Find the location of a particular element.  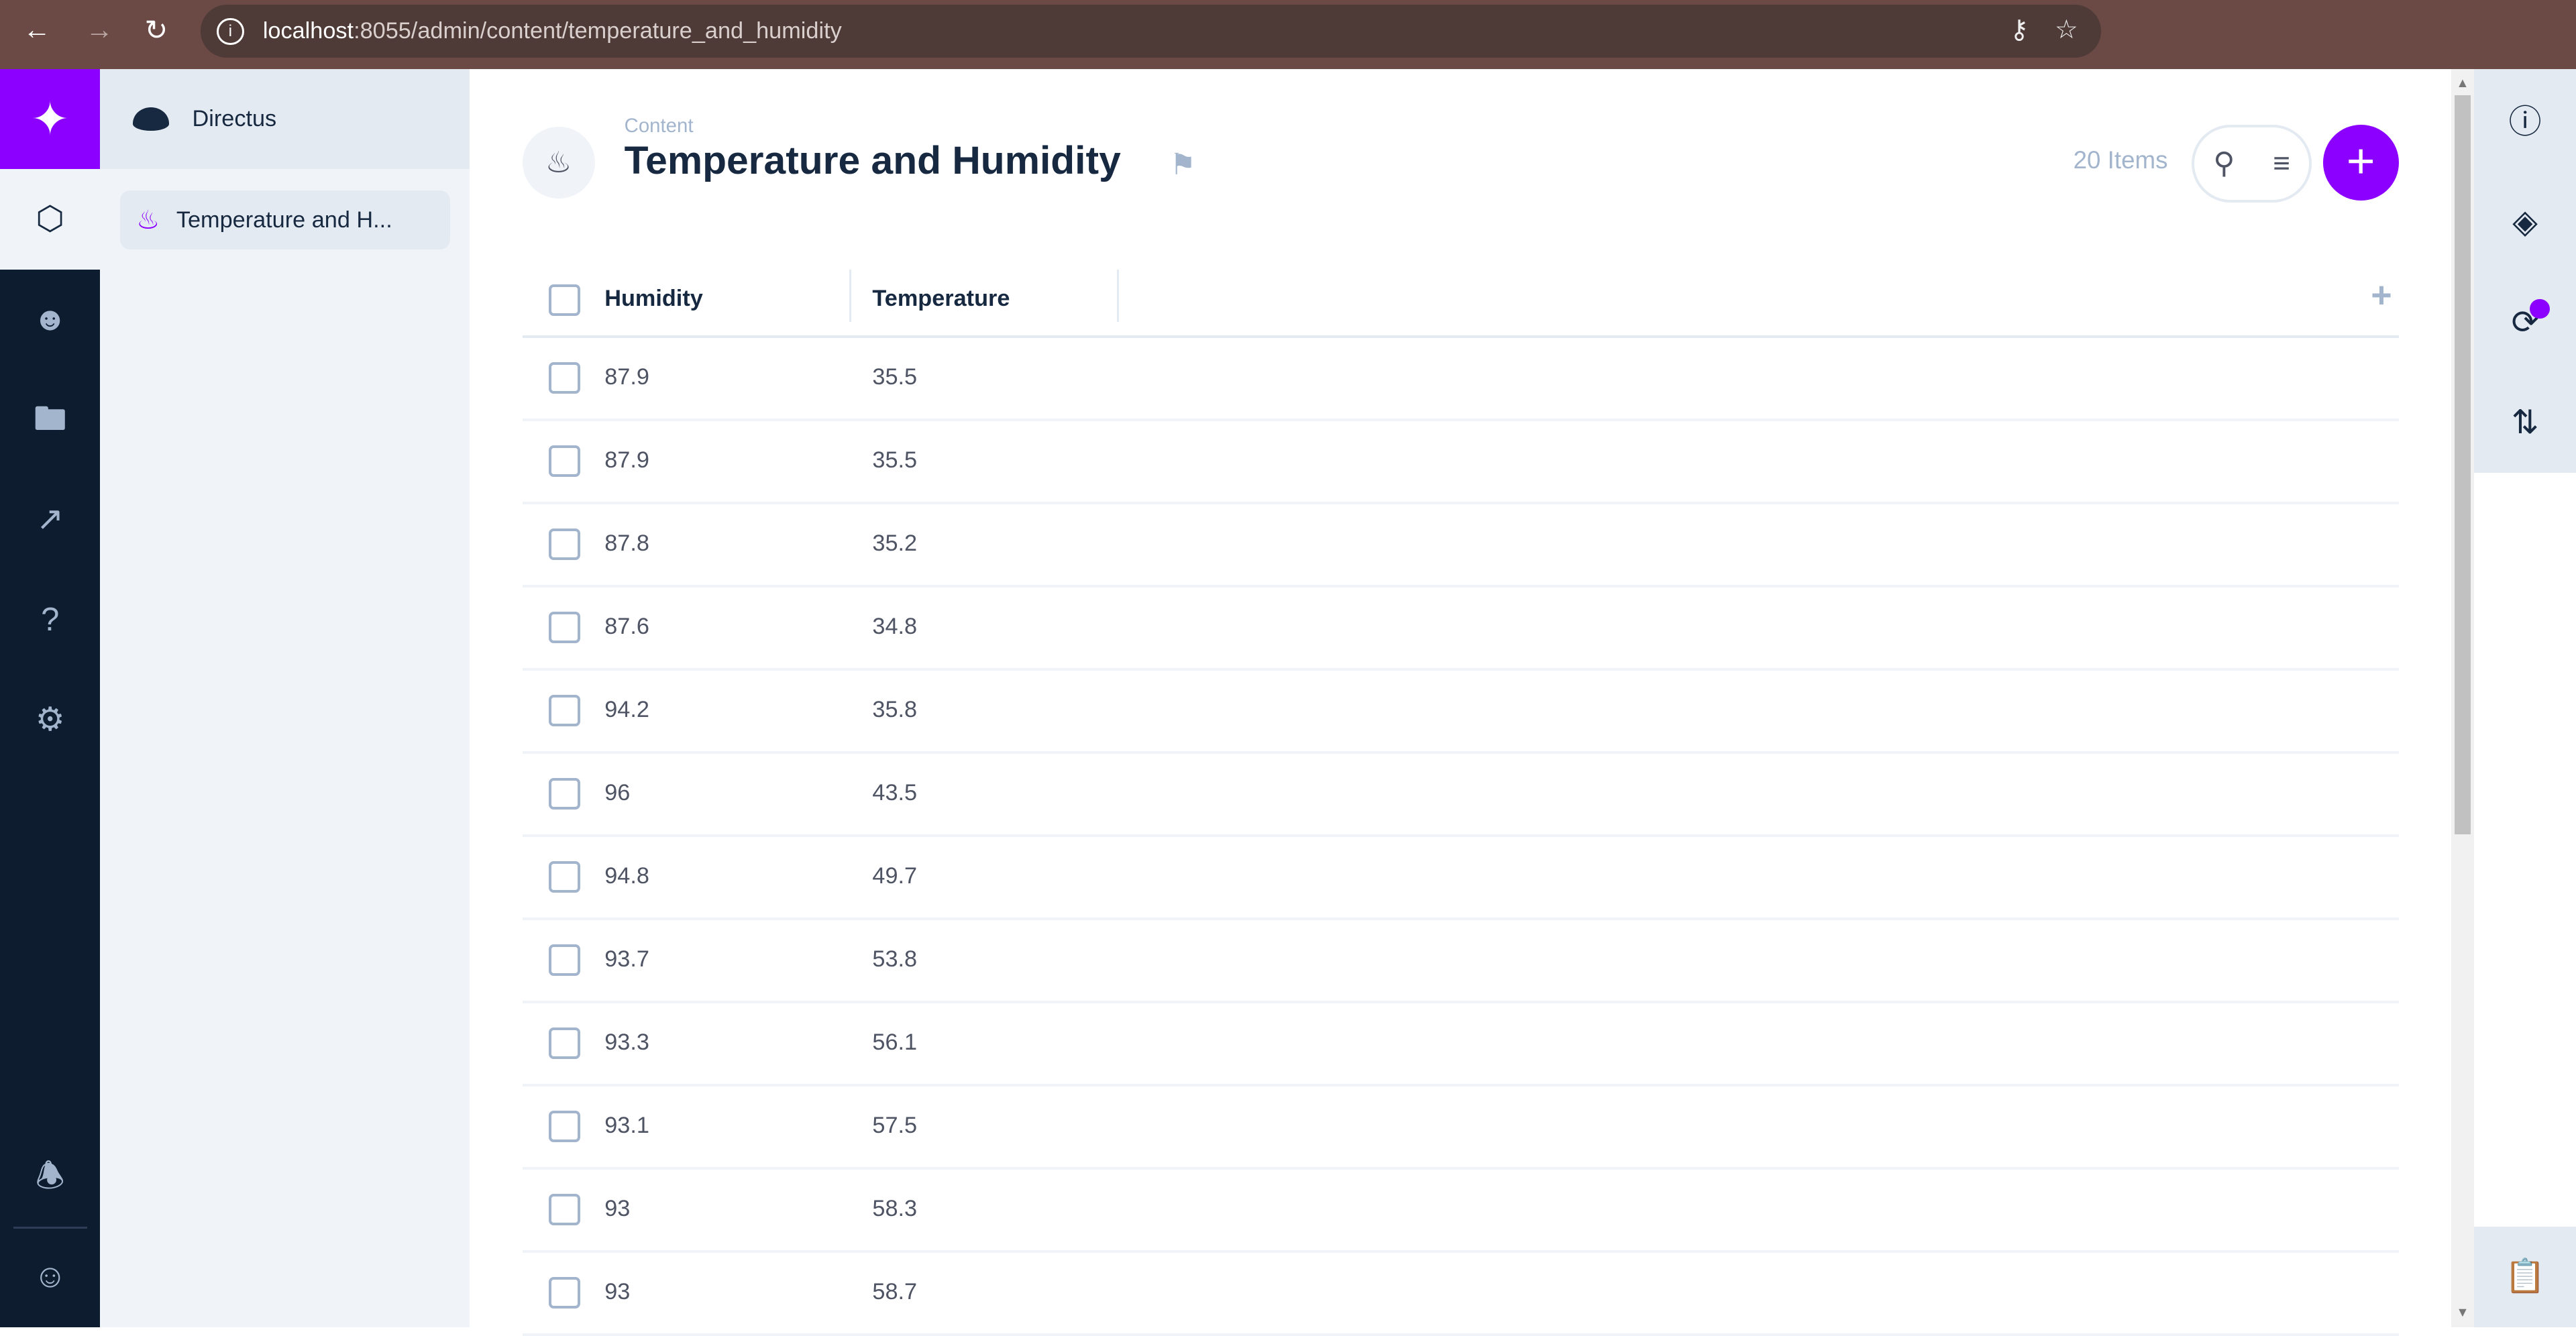

cell-temperature: 43.5 is located at coordinates (895, 792).